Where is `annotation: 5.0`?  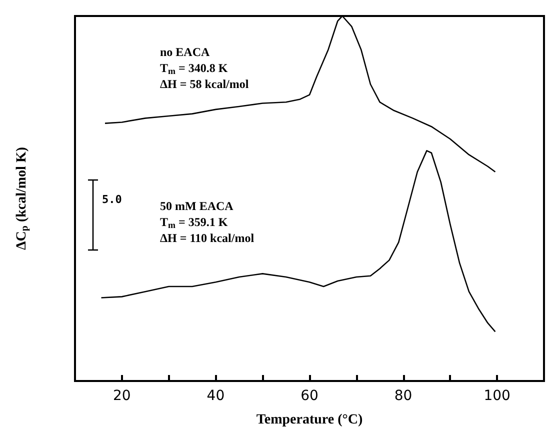
annotation: 5.0 is located at coordinates (112, 199).